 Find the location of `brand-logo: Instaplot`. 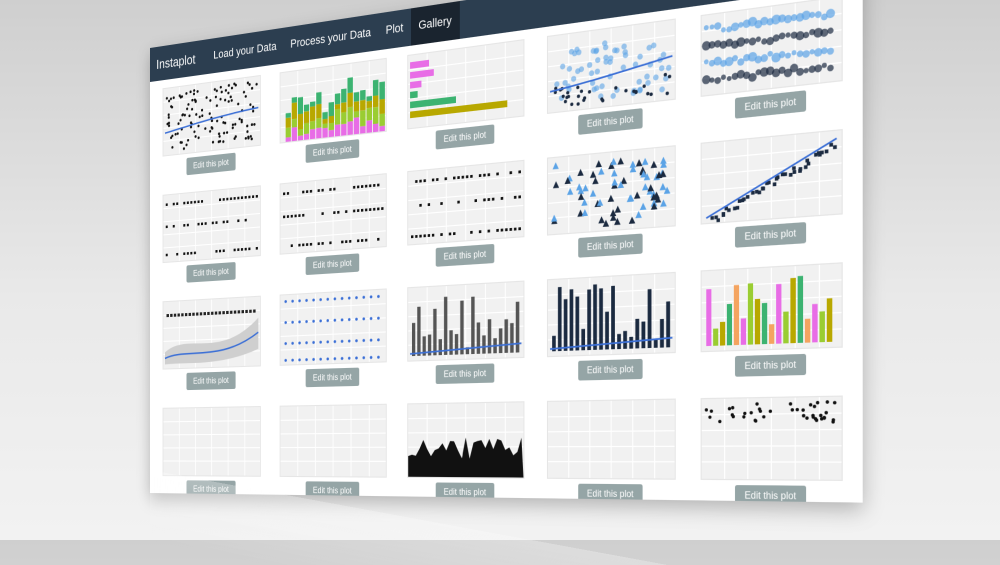

brand-logo: Instaplot is located at coordinates (175, 61).